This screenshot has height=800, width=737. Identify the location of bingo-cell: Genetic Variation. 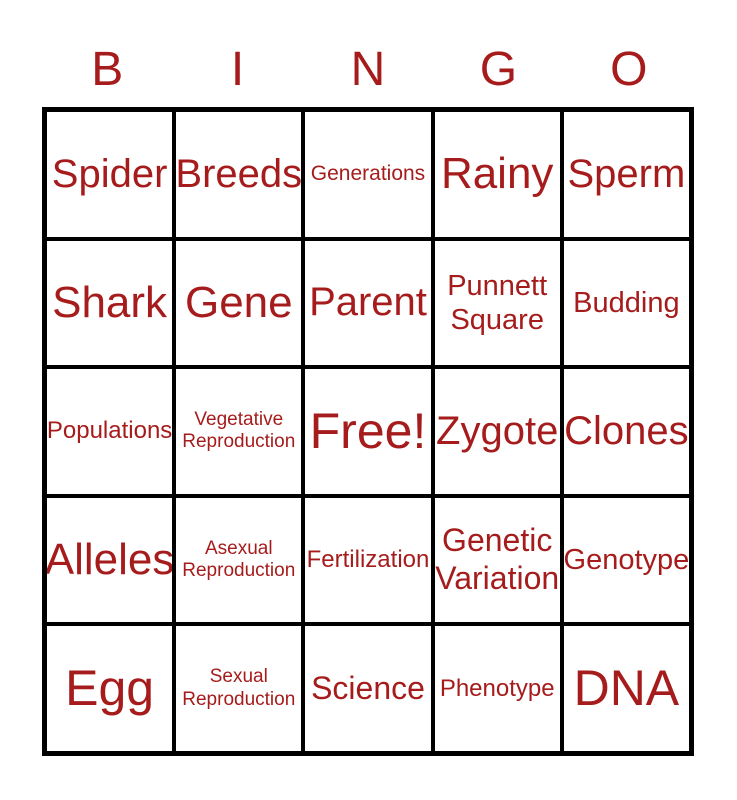
(497, 560).